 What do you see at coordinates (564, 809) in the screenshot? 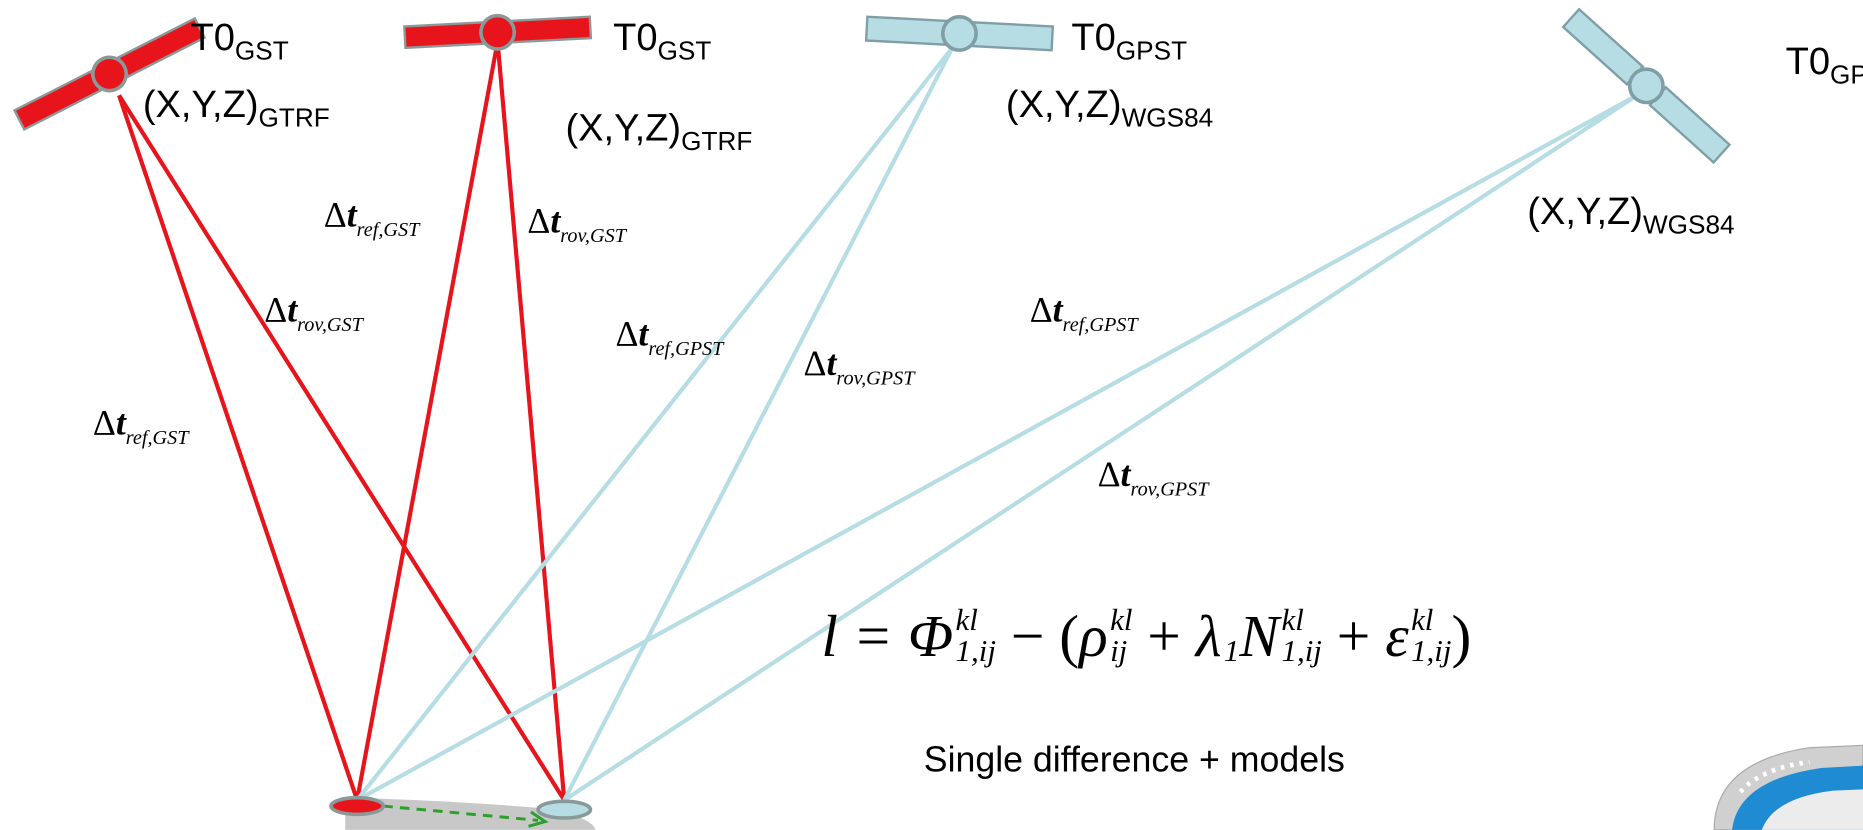
I see `rover-receiver` at bounding box center [564, 809].